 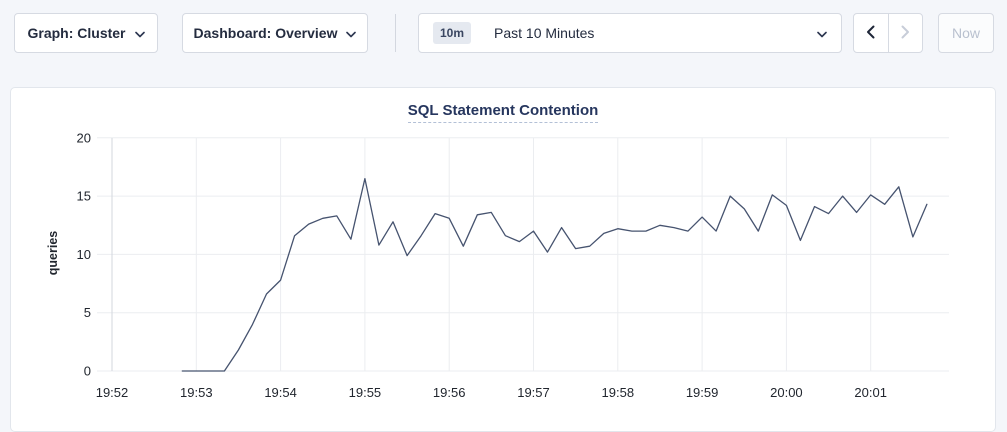 What do you see at coordinates (112, 392) in the screenshot?
I see `x-tick-label: 19:52` at bounding box center [112, 392].